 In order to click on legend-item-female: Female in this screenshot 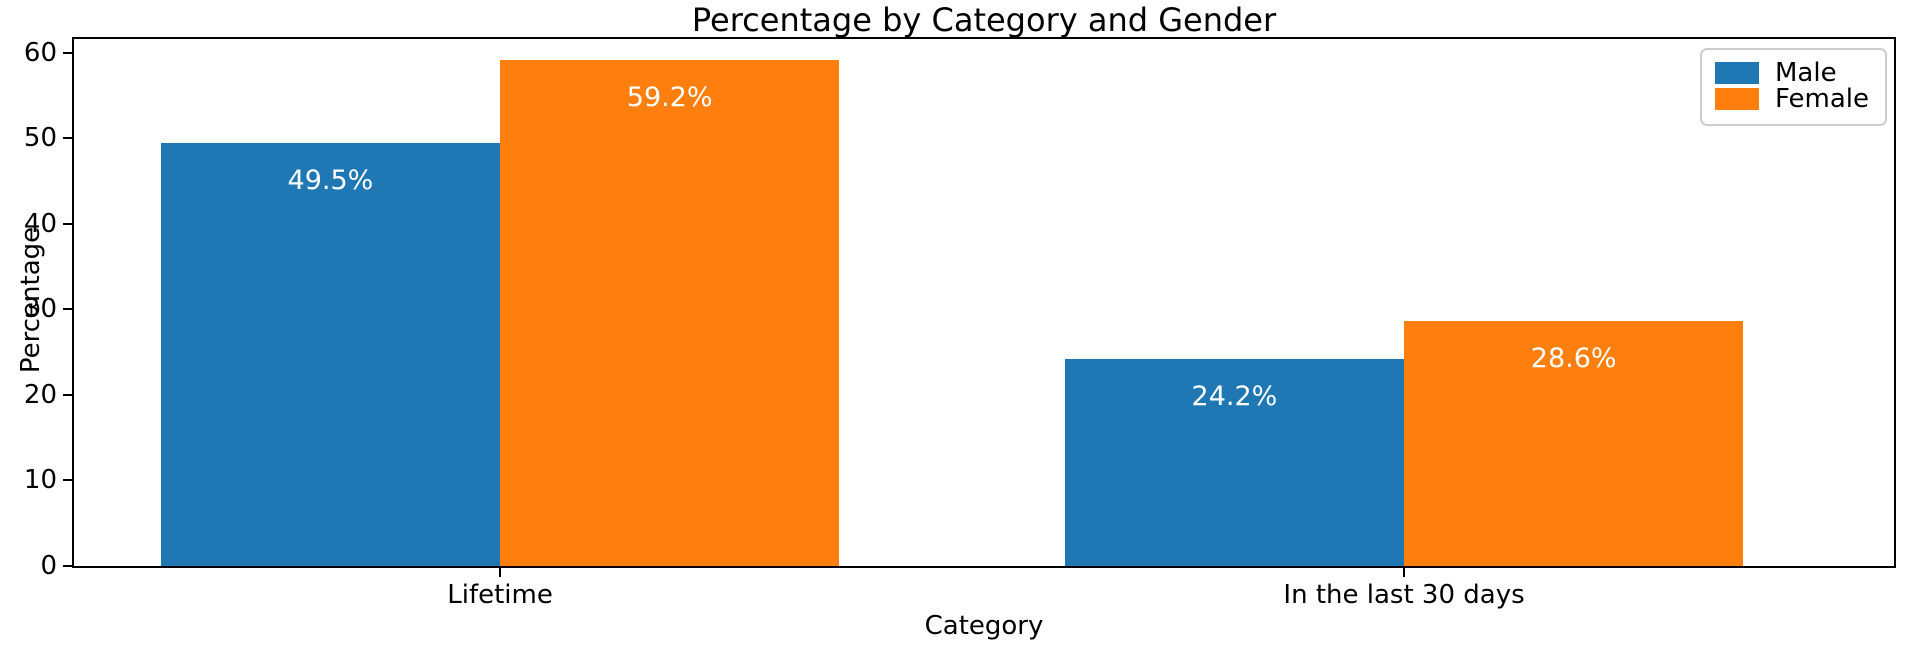, I will do `click(1791, 99)`.